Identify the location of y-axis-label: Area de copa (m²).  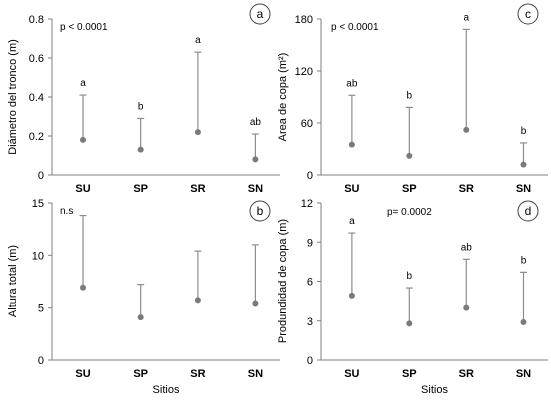
(283, 97).